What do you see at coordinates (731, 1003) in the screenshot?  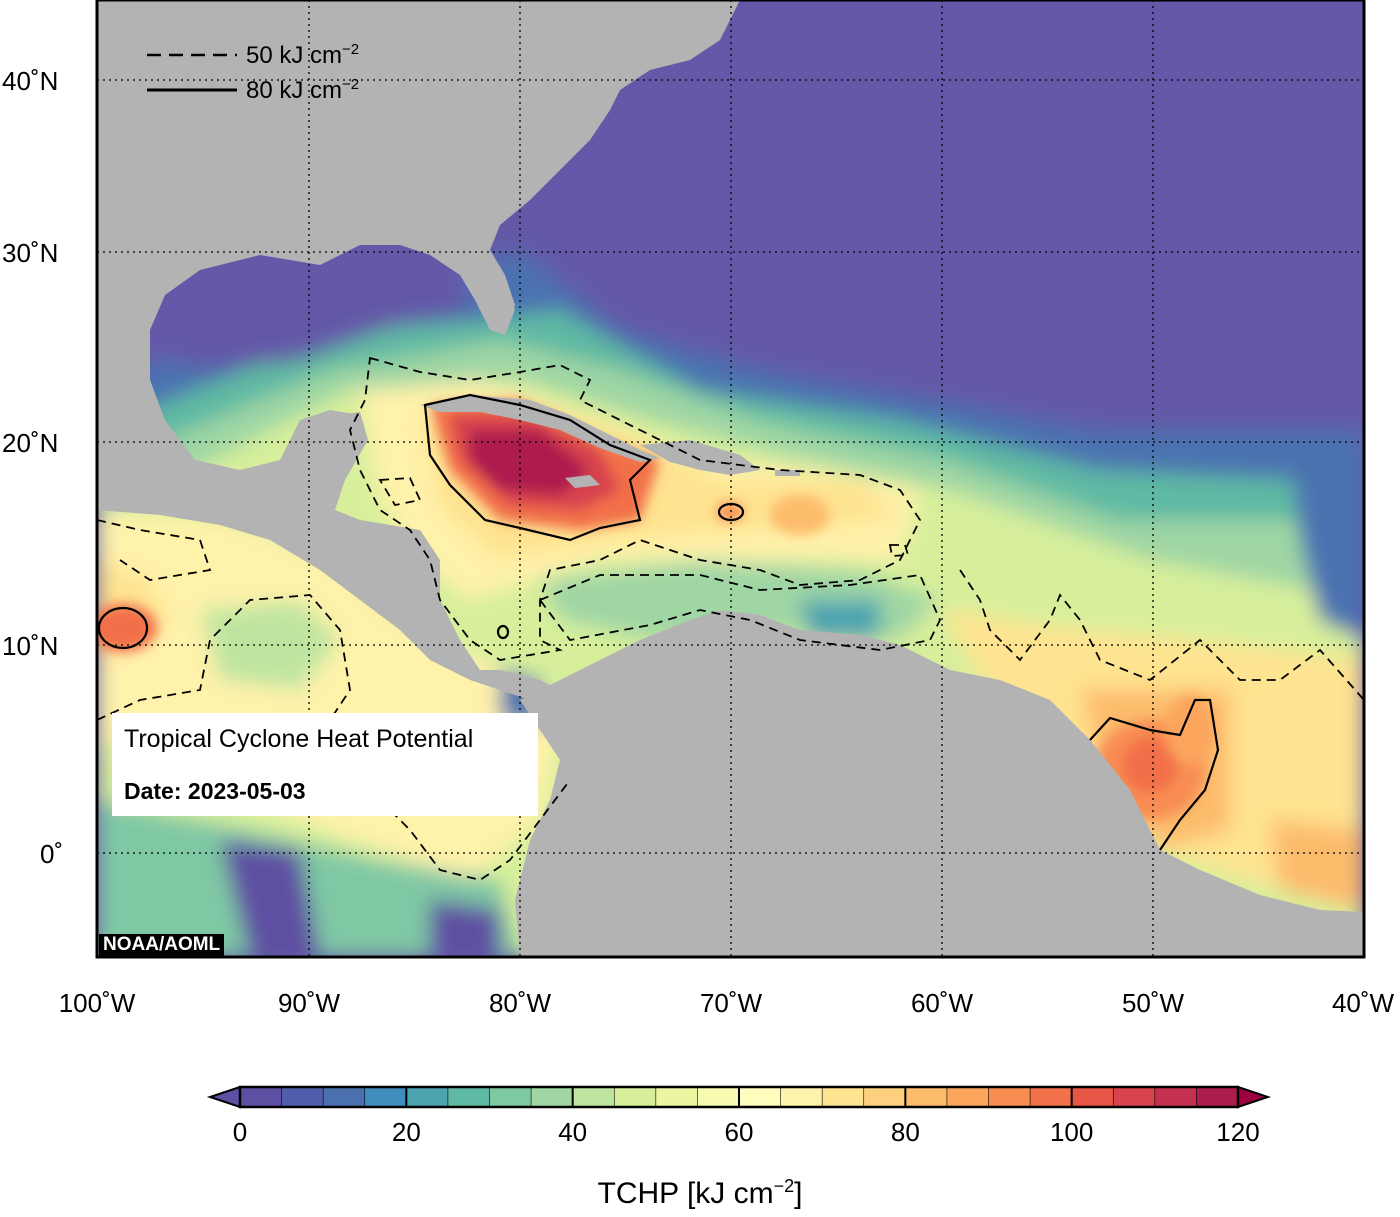 I see `lon-label: 70˚W` at bounding box center [731, 1003].